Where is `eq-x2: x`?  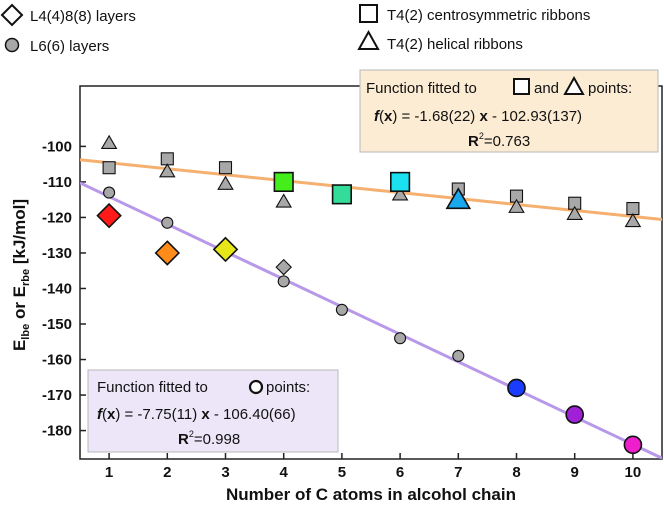
eq-x2: x is located at coordinates (483, 116).